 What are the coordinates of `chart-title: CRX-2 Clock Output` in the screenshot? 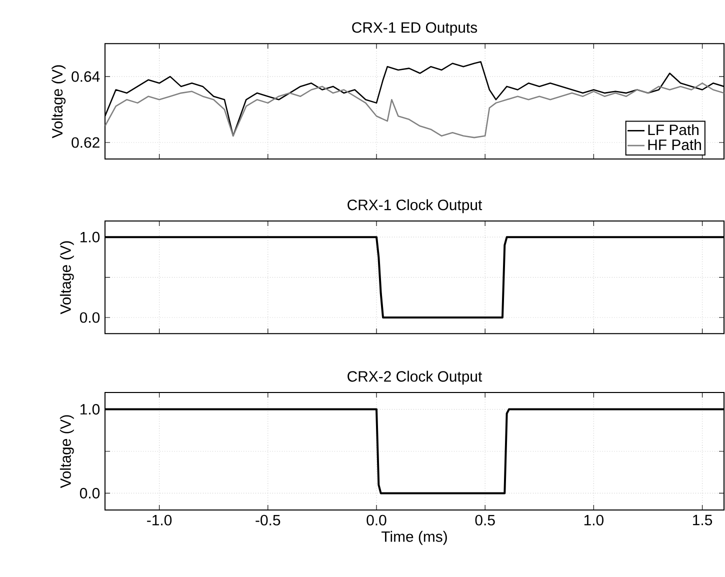 It's located at (415, 377).